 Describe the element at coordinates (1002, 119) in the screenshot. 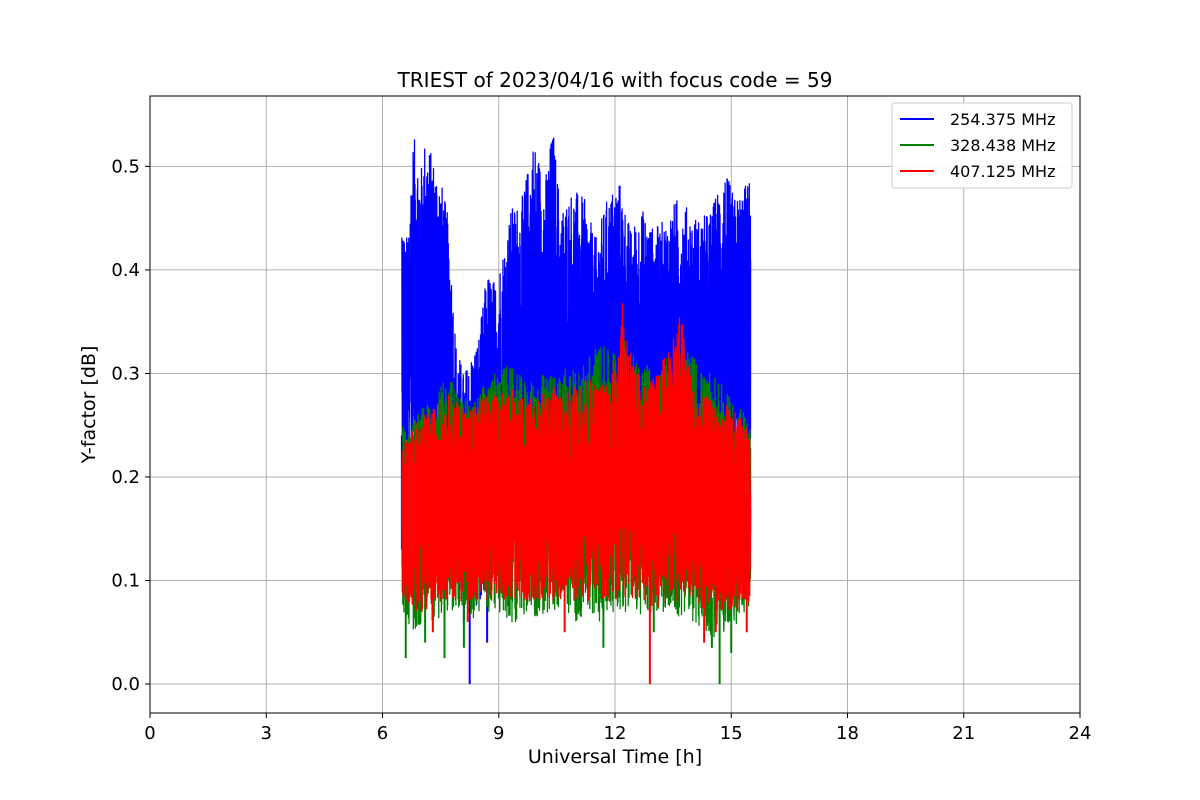

I see `legend-entry: 254.375 MHz` at that location.